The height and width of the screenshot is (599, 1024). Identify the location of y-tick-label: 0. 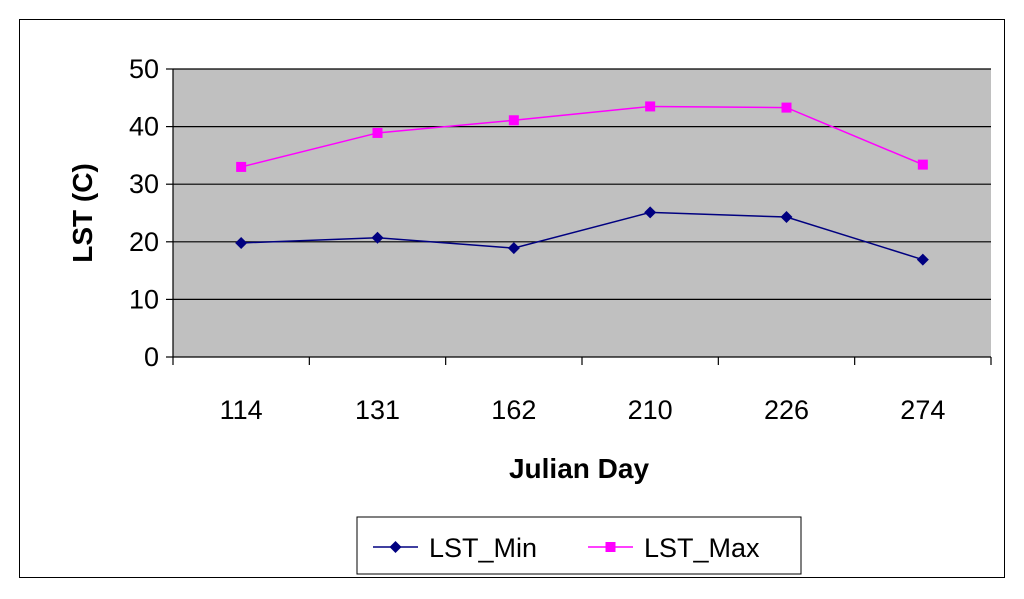
(151, 357).